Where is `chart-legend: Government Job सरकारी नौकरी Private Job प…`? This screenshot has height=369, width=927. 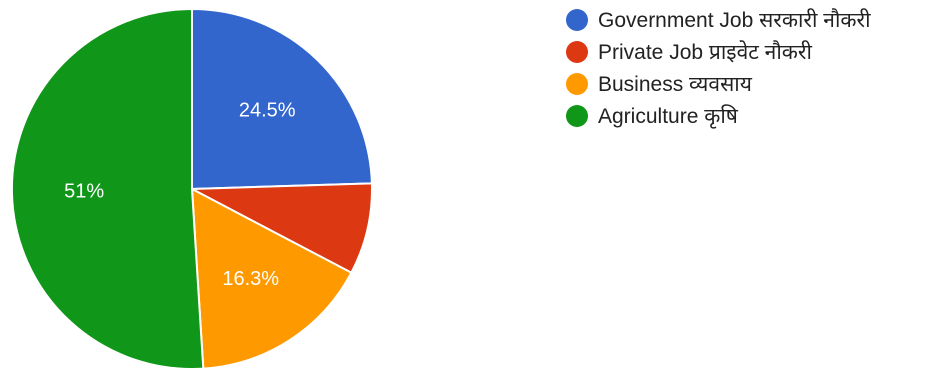
chart-legend: Government Job सरकारी नौकरी Private Job प… is located at coordinates (718, 68).